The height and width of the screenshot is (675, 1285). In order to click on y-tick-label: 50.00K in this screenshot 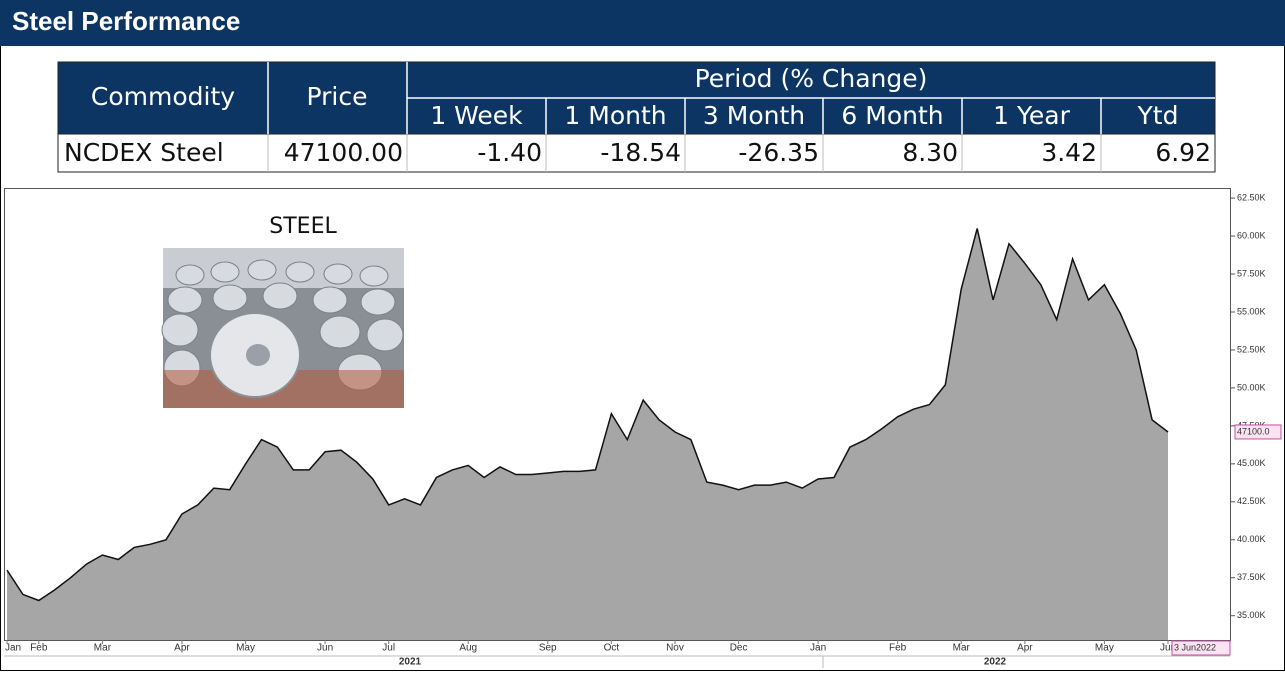, I will do `click(1251, 387)`.